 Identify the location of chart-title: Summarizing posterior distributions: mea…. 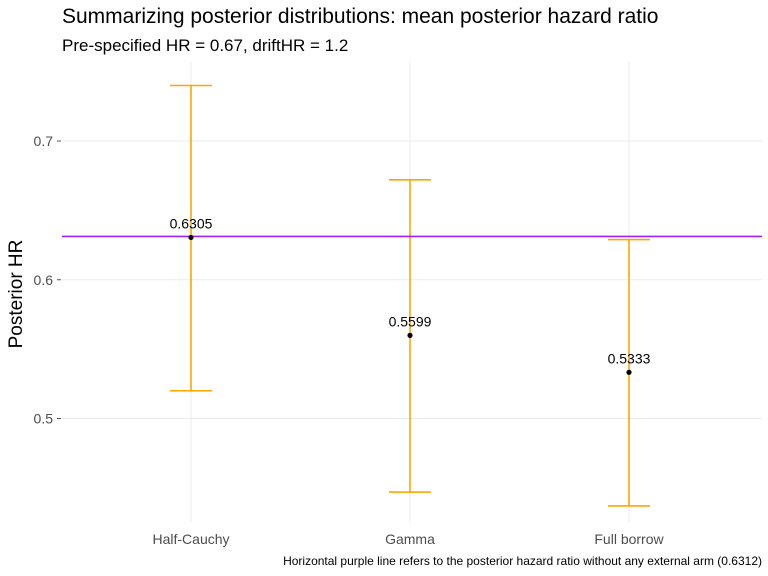
(360, 16).